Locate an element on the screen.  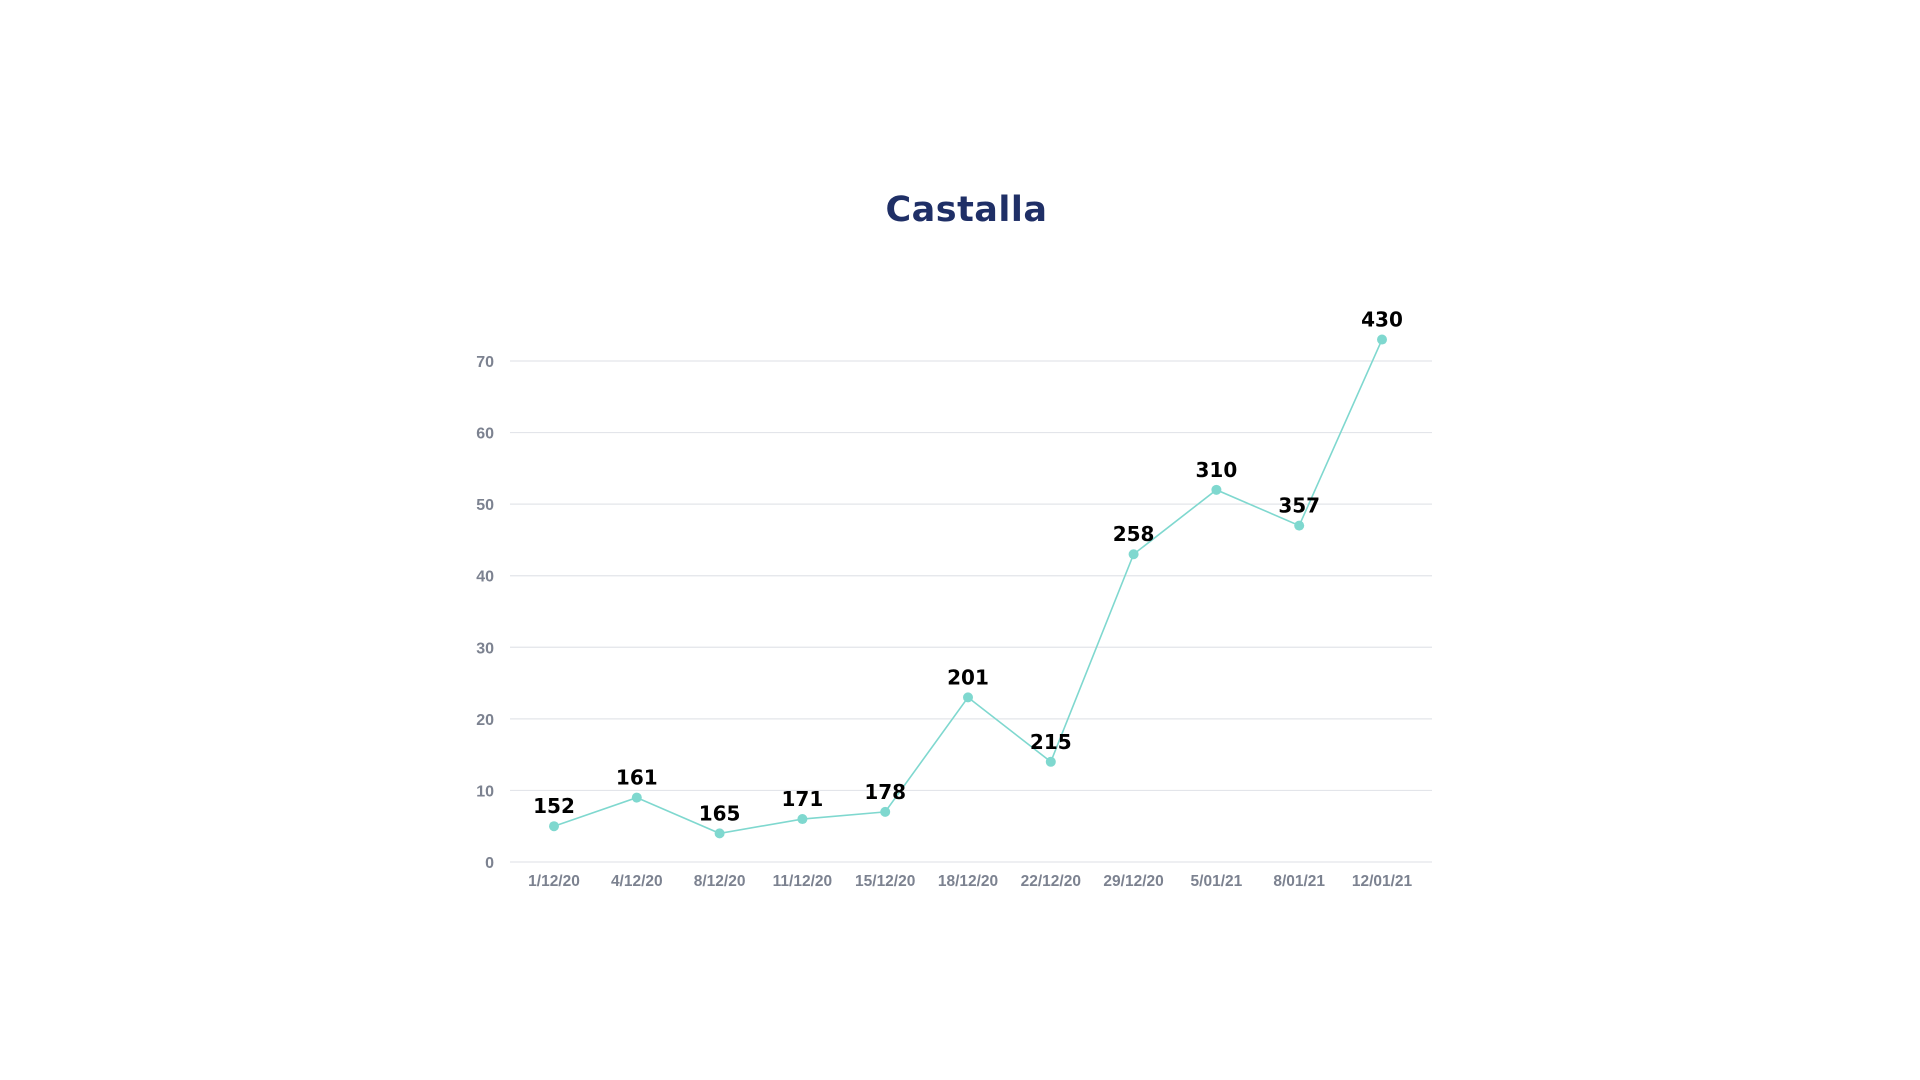
data-label: 215 is located at coordinates (1051, 742).